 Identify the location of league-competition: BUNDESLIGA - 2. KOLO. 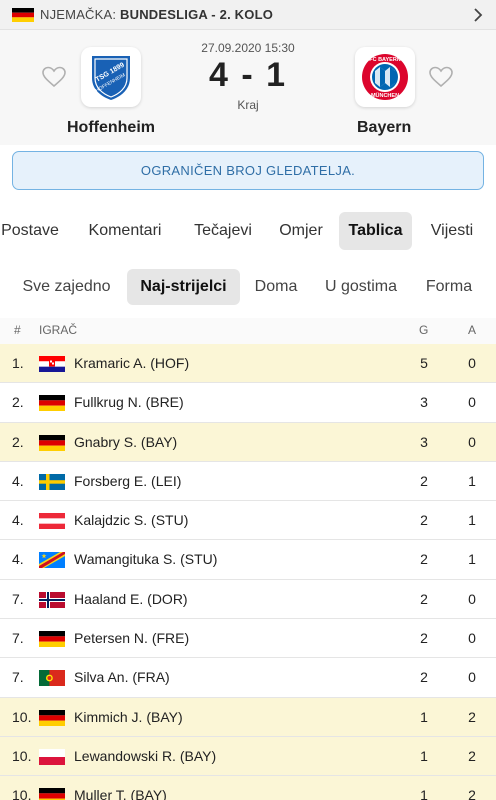
(197, 14).